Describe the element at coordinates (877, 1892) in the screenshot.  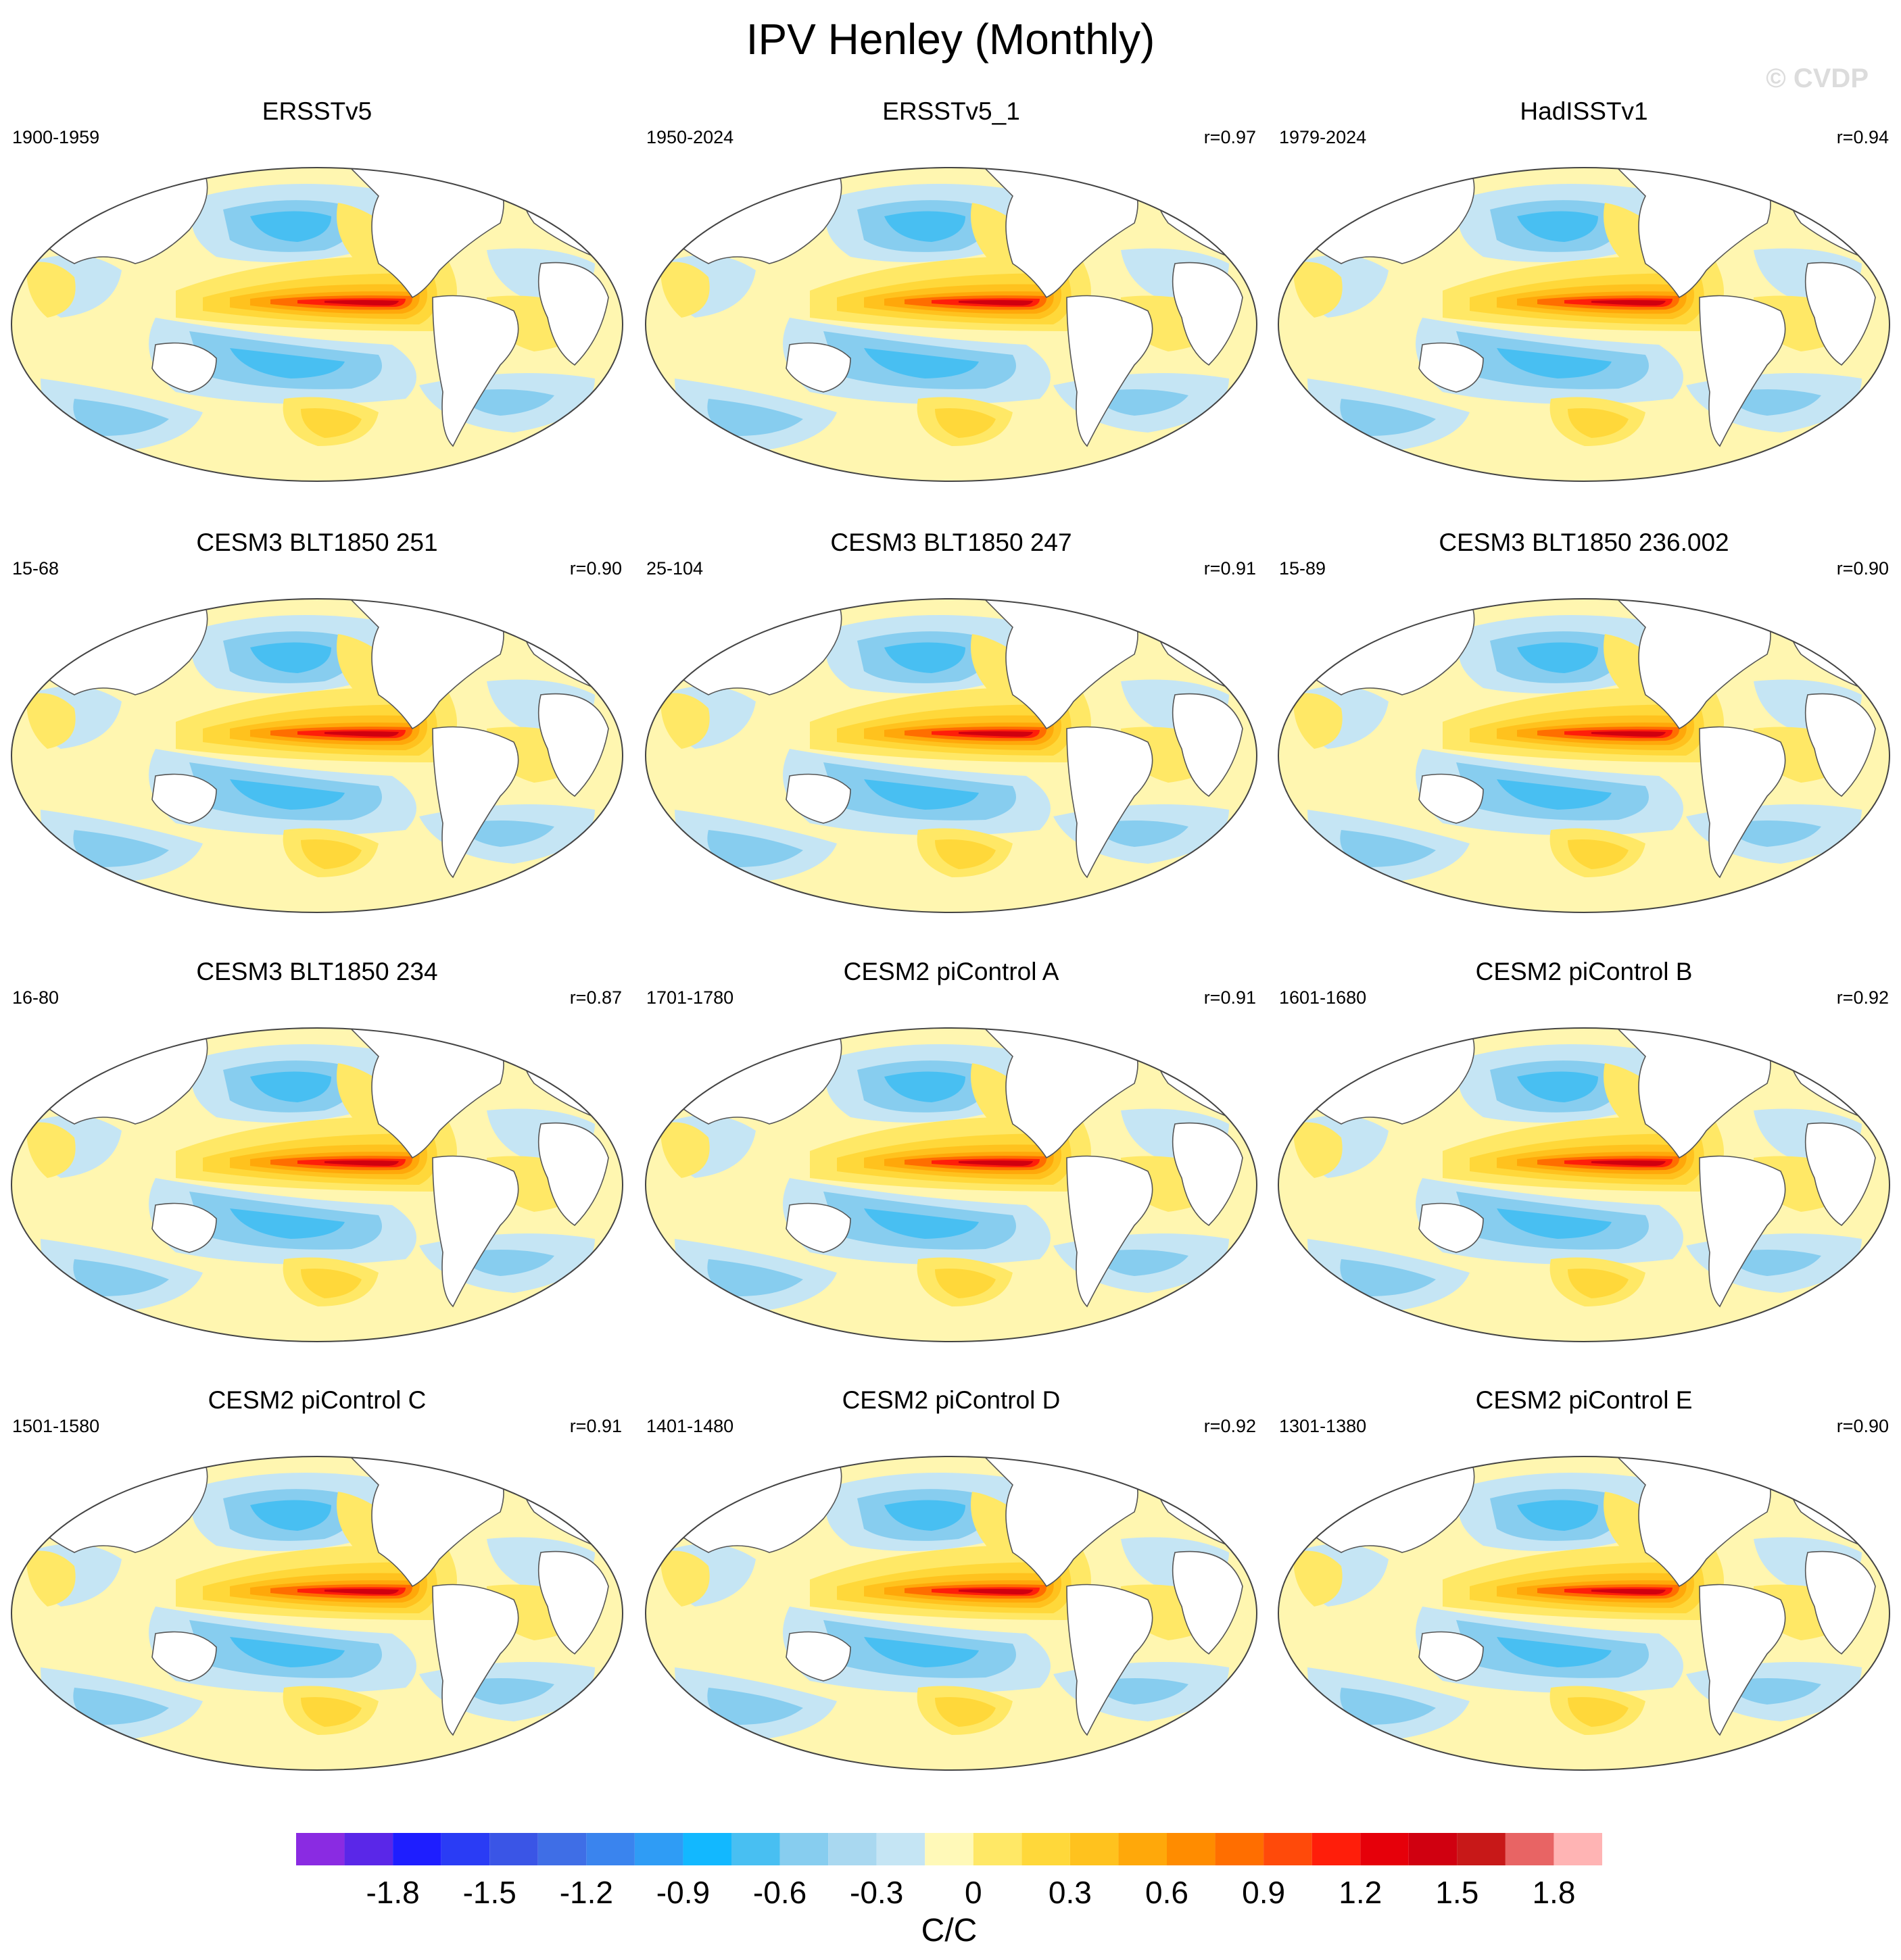
I see `colorbar-tick-label: -0.3` at that location.